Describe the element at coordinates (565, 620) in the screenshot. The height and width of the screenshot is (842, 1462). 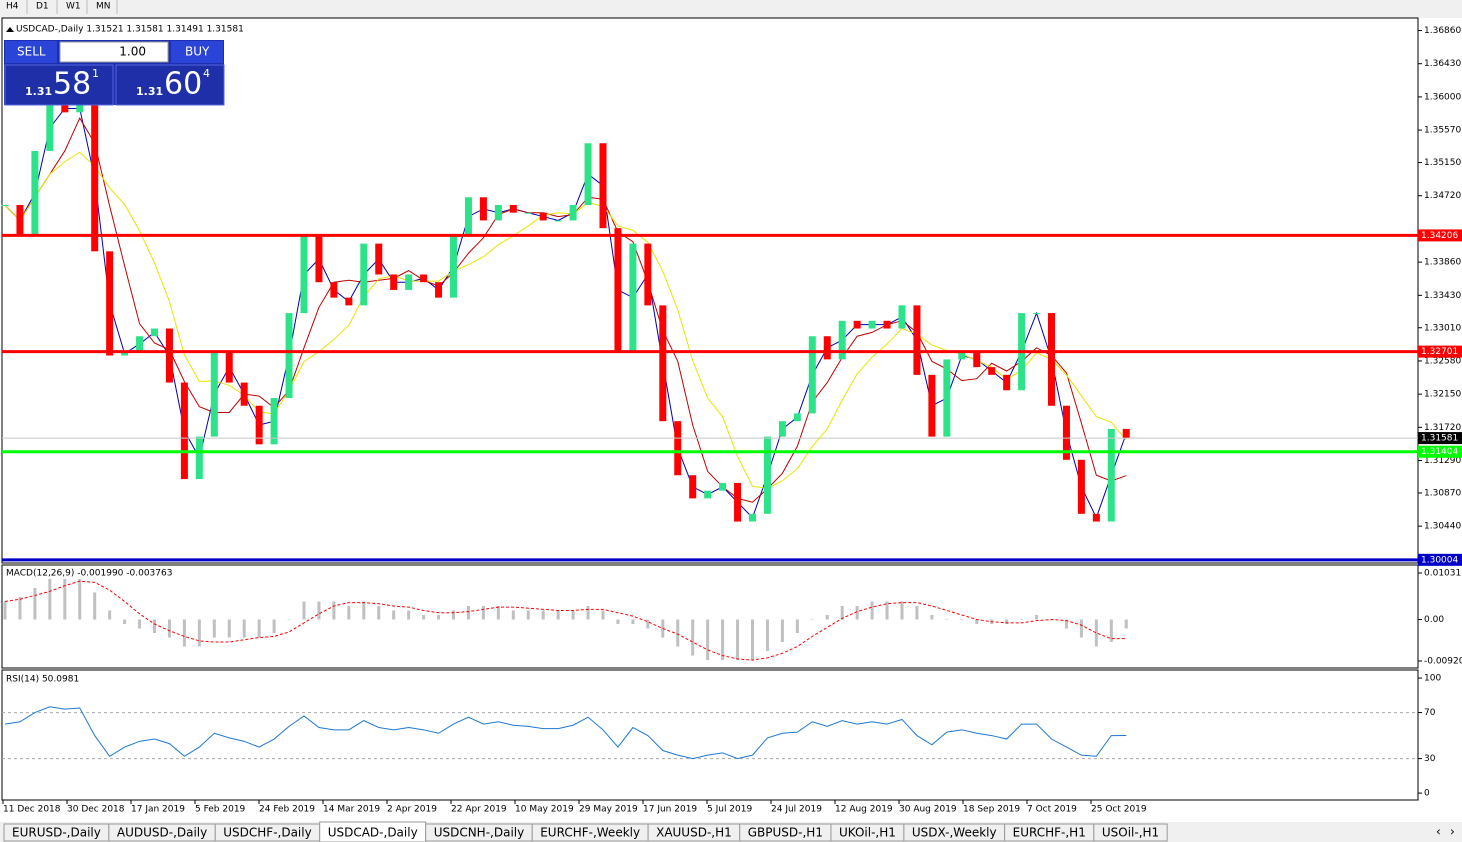
I see `macd-signal` at that location.